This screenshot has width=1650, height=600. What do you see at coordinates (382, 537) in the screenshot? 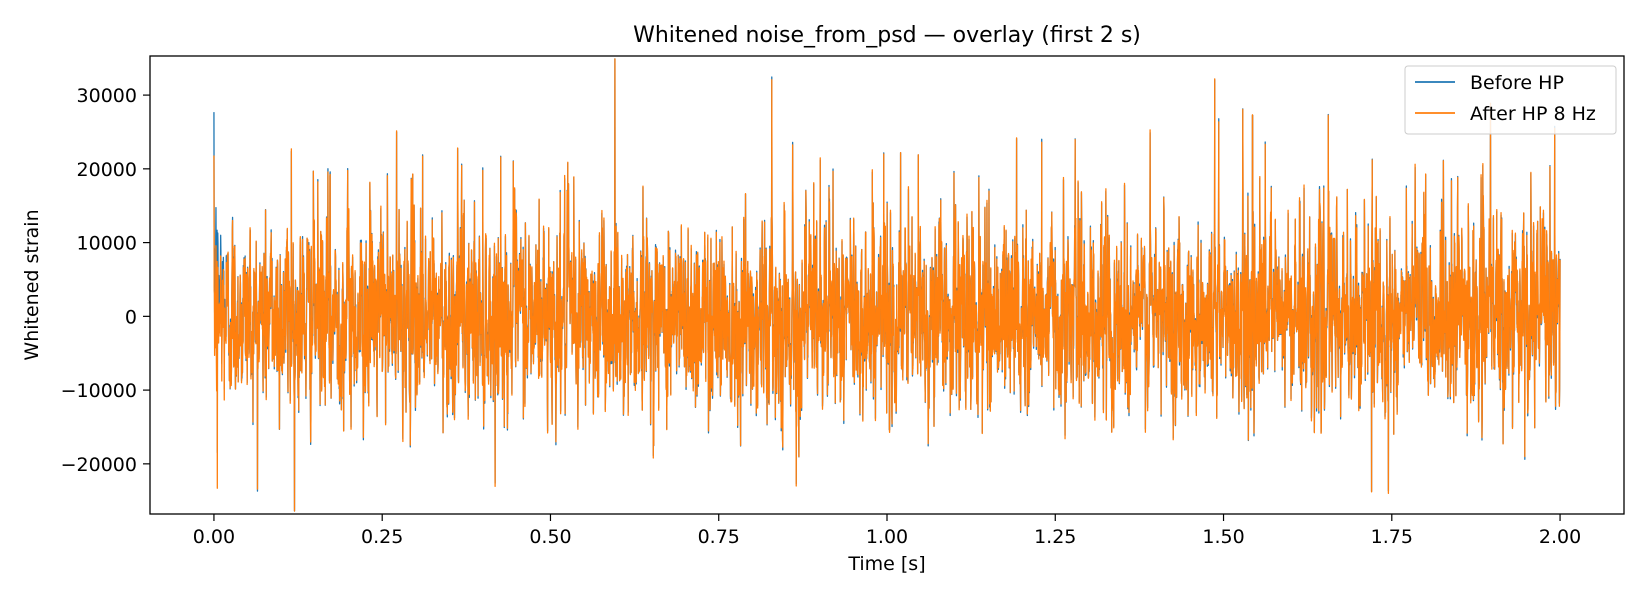
I see `x-tick-label: 0.25` at bounding box center [382, 537].